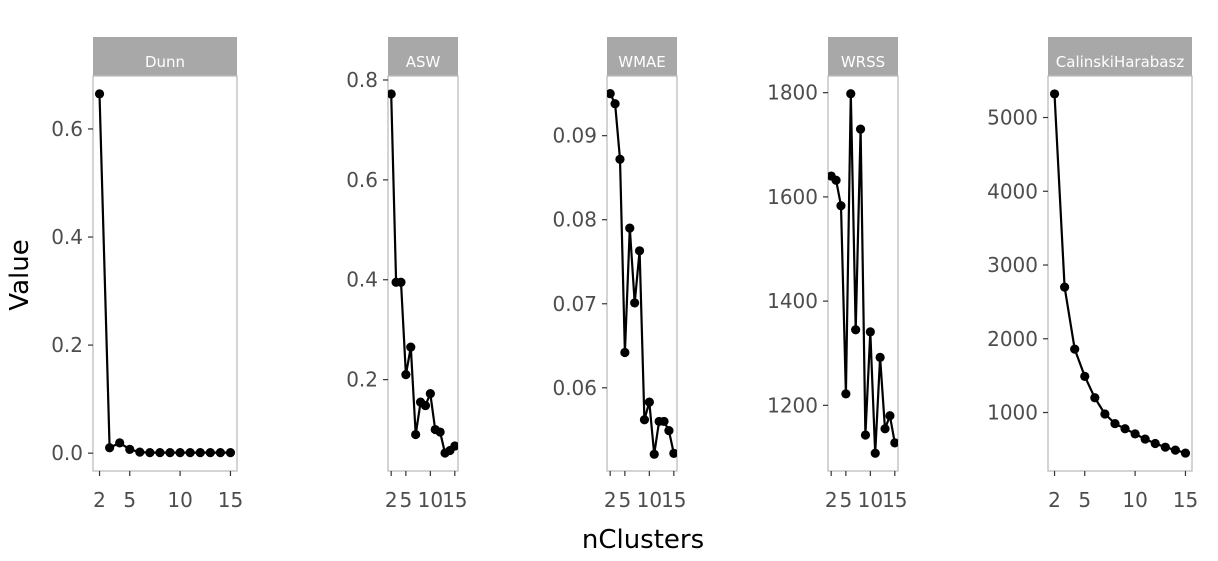 The image size is (1218, 561). I want to click on y-tick-label: 1600, so click(792, 197).